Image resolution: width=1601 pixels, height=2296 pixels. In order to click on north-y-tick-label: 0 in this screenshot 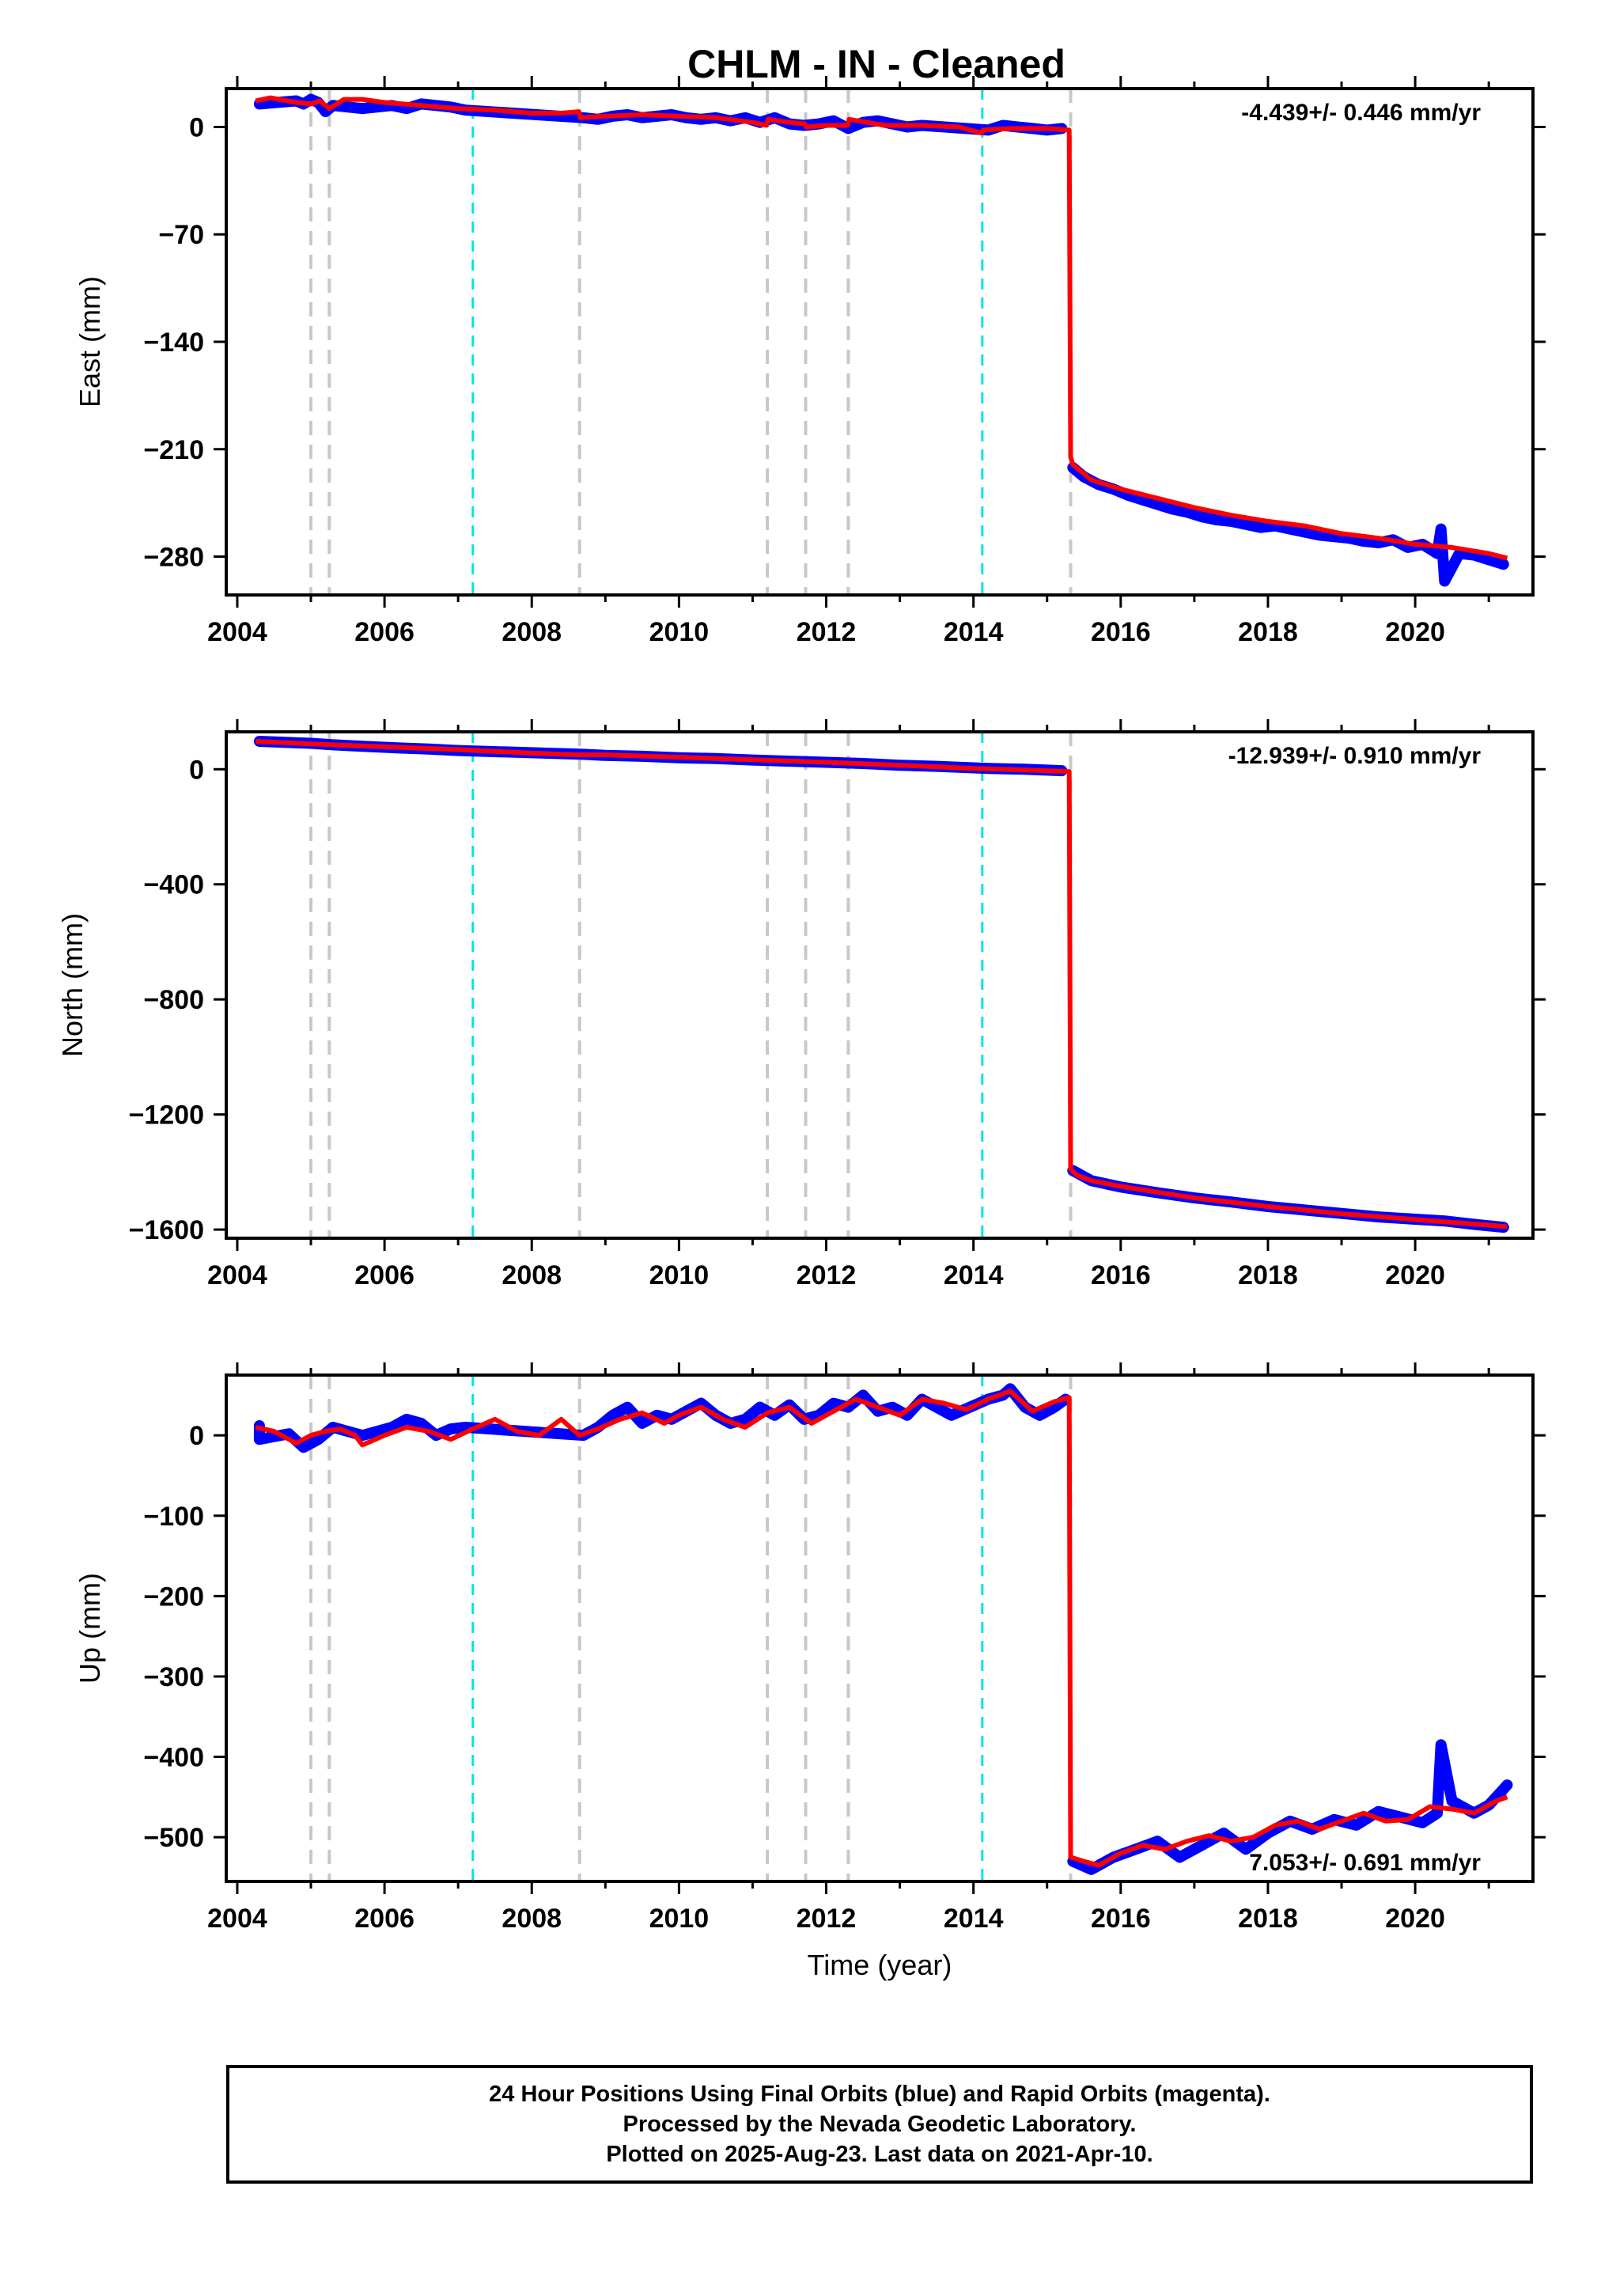, I will do `click(197, 770)`.